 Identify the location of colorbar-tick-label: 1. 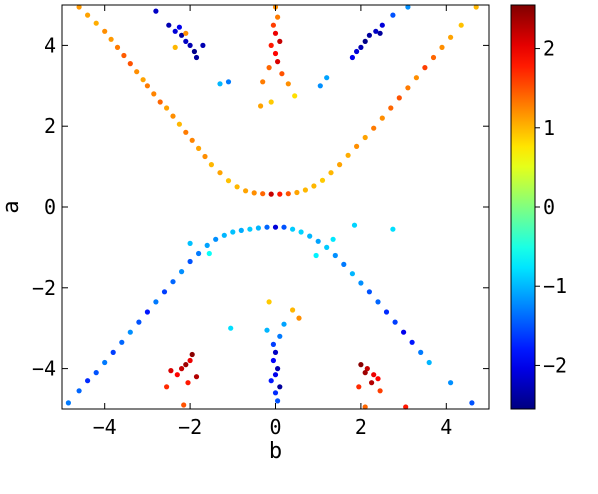
(549, 128).